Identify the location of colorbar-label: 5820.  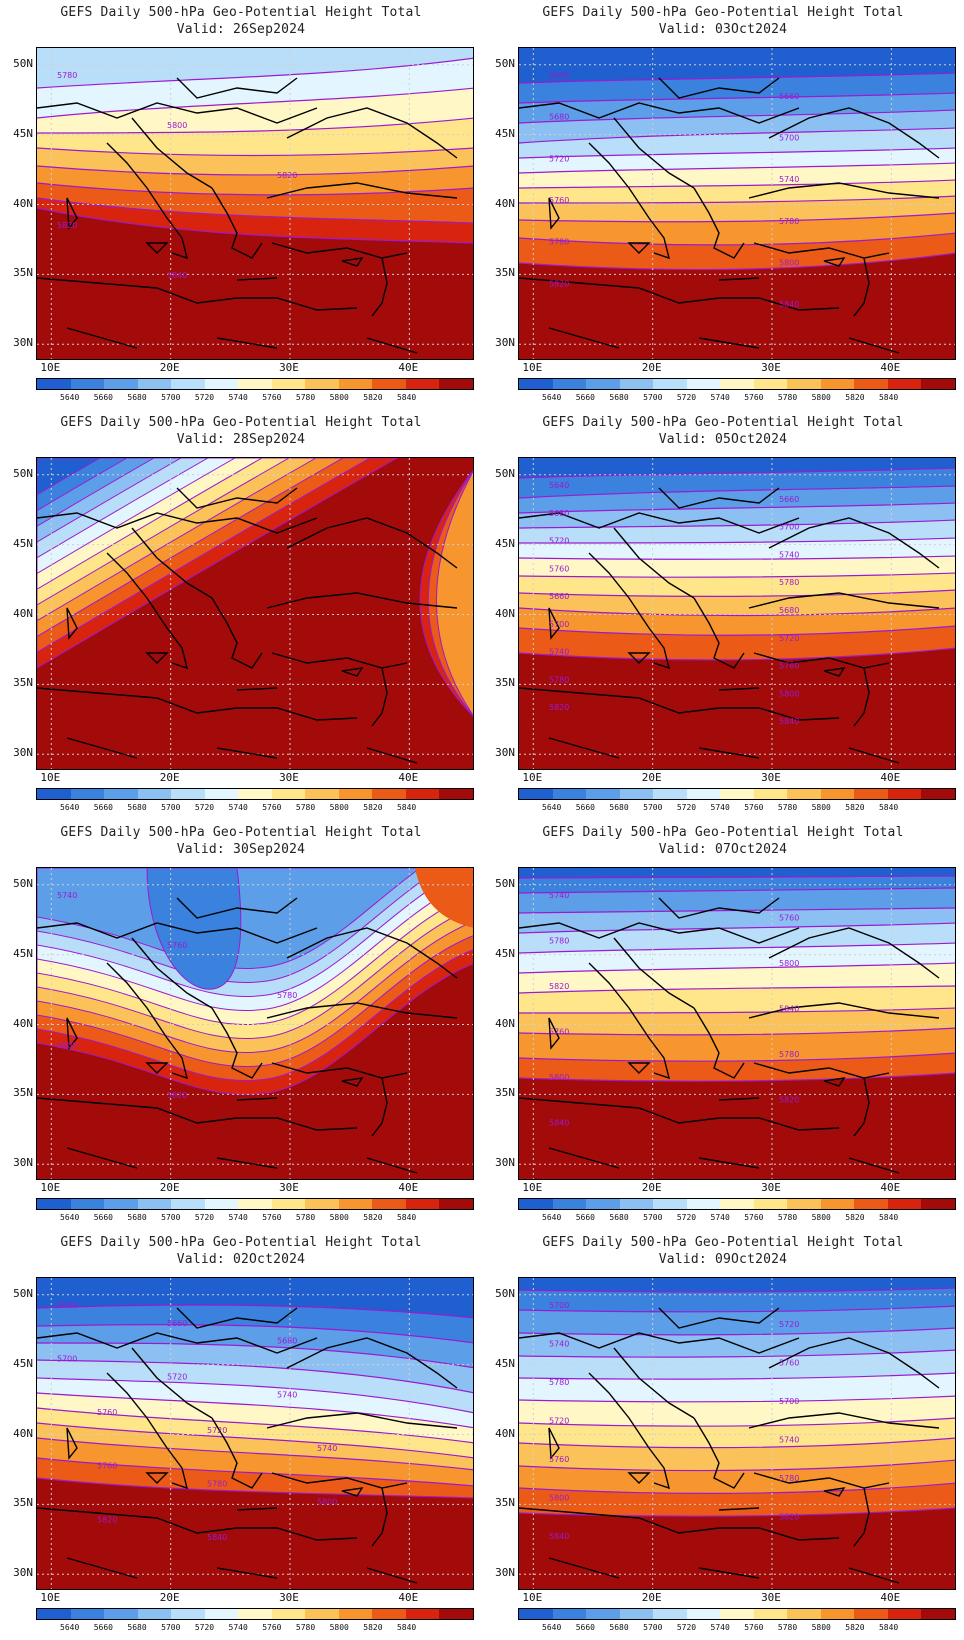
(373, 1627).